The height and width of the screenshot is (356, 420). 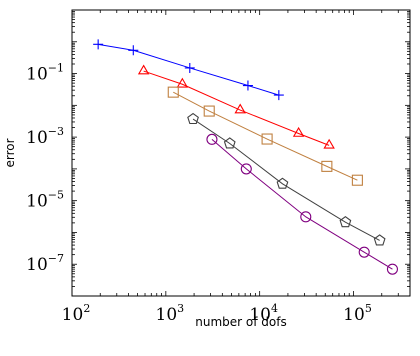 What do you see at coordinates (45, 200) in the screenshot?
I see `y-tick-label: 10⁻⁵` at bounding box center [45, 200].